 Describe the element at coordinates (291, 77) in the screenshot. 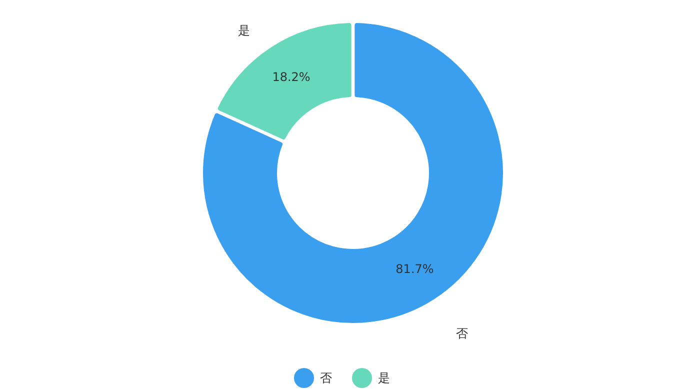

I see `data-label: 18.2%` at that location.